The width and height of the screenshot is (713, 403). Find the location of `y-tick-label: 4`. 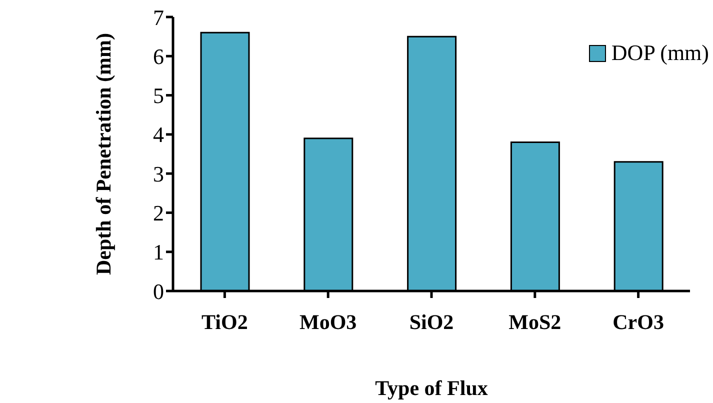

y-tick-label: 4 is located at coordinates (158, 135).